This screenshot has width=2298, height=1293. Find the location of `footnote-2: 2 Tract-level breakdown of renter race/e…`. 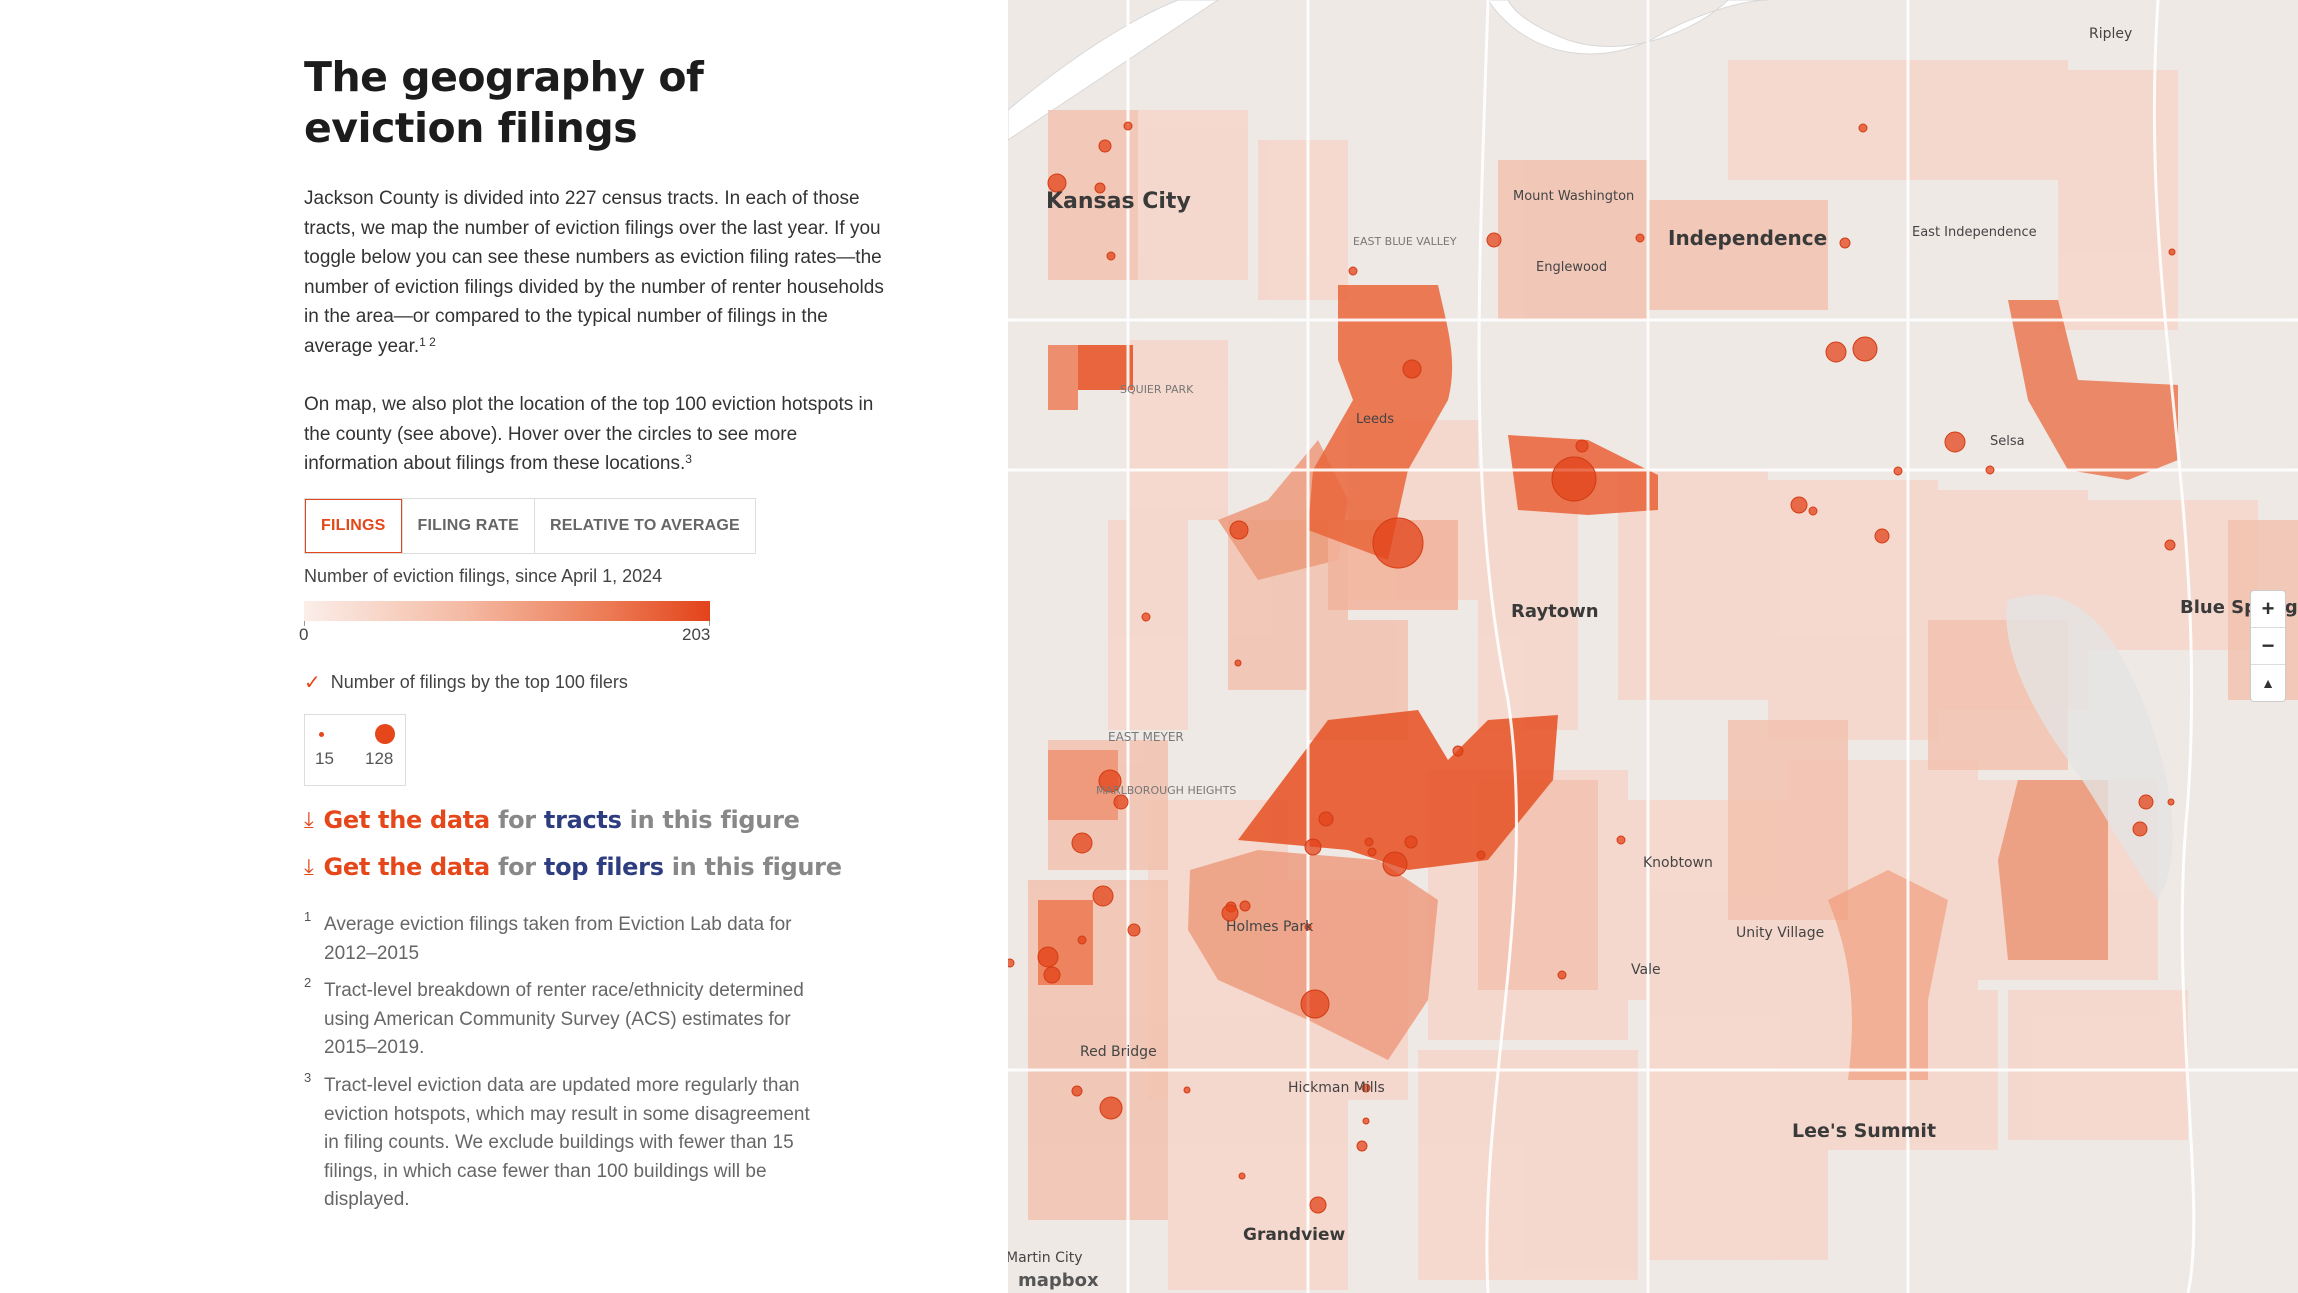

footnote-2: 2 Tract-level breakdown of renter race/e… is located at coordinates (554, 1016).